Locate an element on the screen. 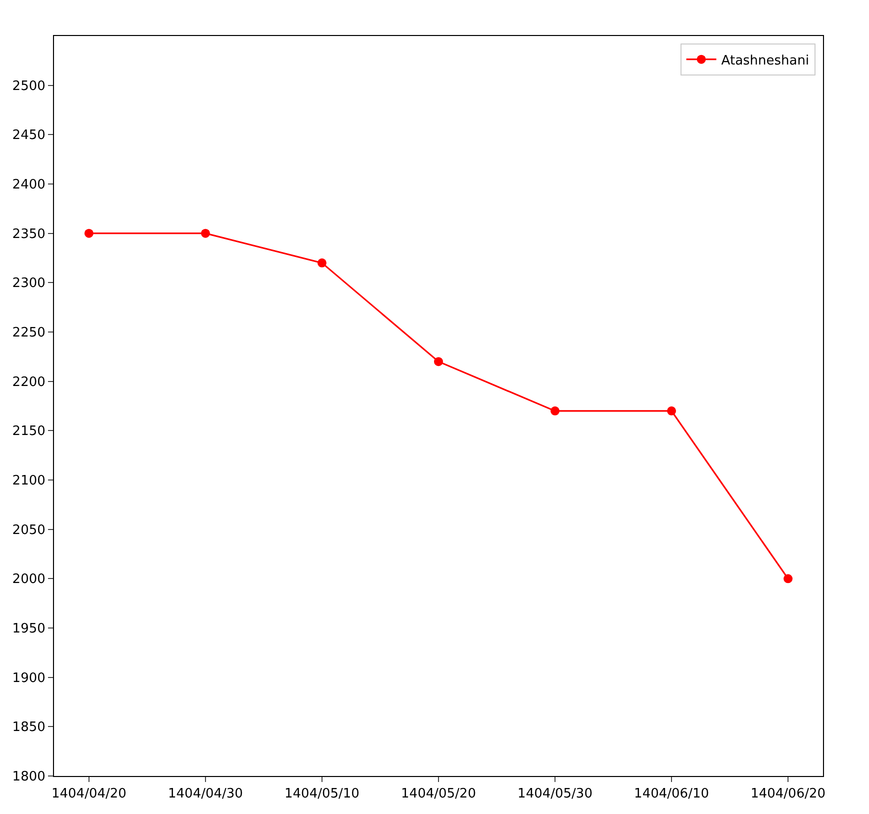 This screenshot has height=814, width=869. y-tick-label: 2300 is located at coordinates (29, 284).